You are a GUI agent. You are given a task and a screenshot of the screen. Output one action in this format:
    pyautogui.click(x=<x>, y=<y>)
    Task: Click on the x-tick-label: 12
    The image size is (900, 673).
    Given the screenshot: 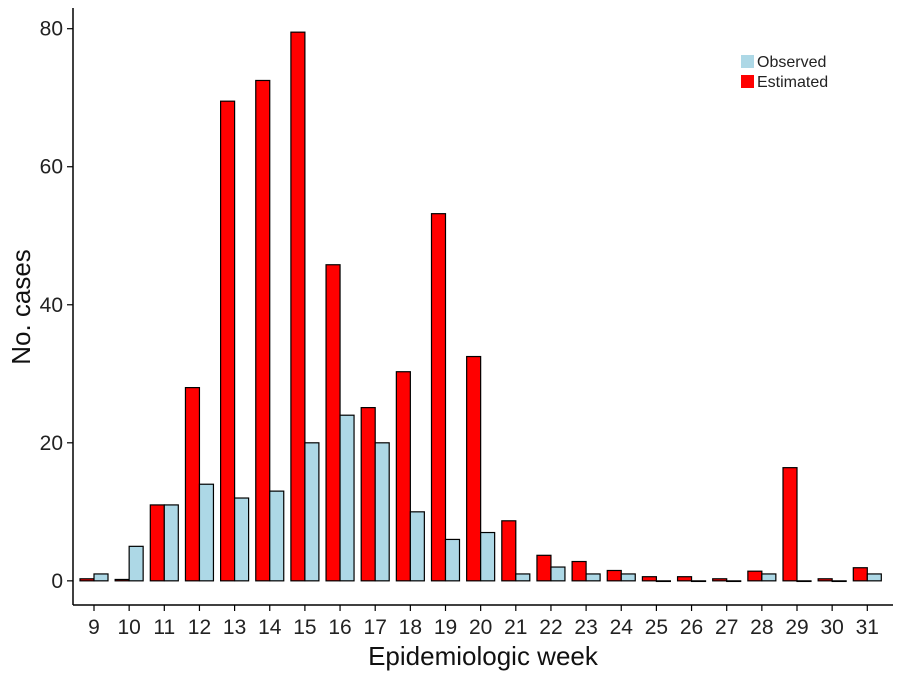 What is the action you would take?
    pyautogui.click(x=199, y=627)
    